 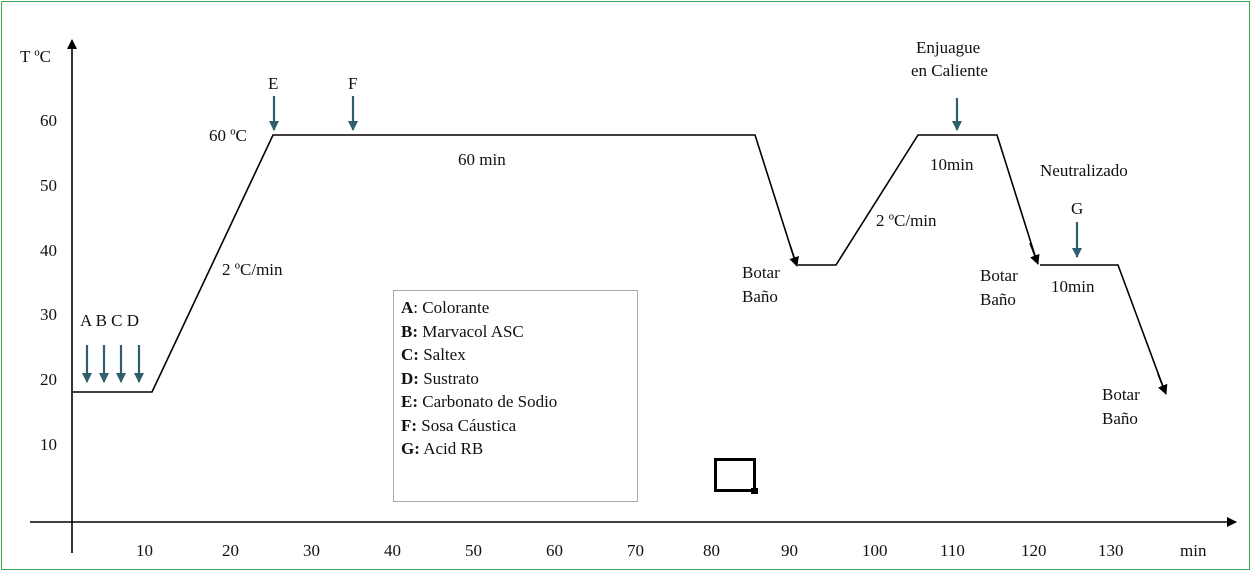 I want to click on y-tick-40: 40, so click(x=48, y=250).